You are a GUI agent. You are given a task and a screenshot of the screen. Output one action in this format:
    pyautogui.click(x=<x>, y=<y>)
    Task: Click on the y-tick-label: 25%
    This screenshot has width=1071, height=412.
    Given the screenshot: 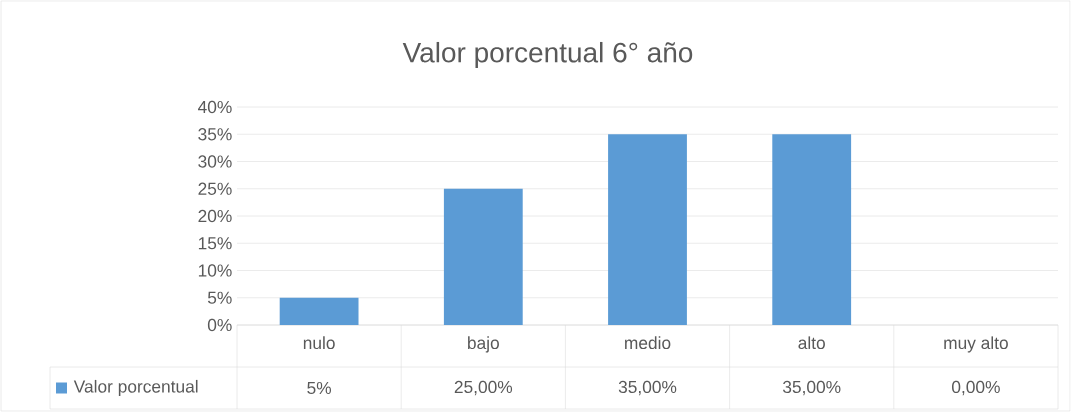 What is the action you would take?
    pyautogui.click(x=215, y=188)
    